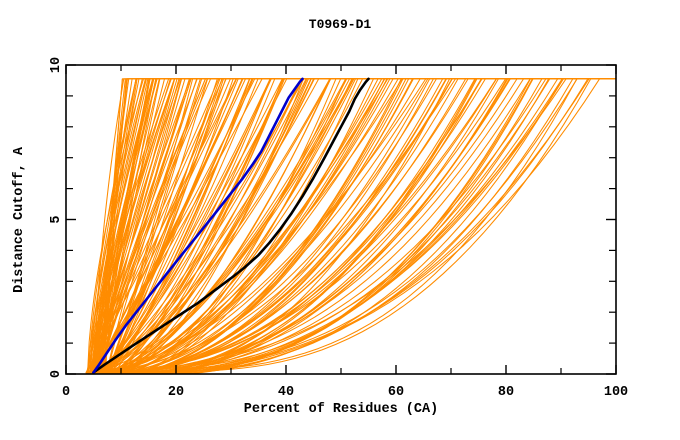 This screenshot has height=440, width=680. I want to click on chart-title: T0969-D1, so click(340, 24).